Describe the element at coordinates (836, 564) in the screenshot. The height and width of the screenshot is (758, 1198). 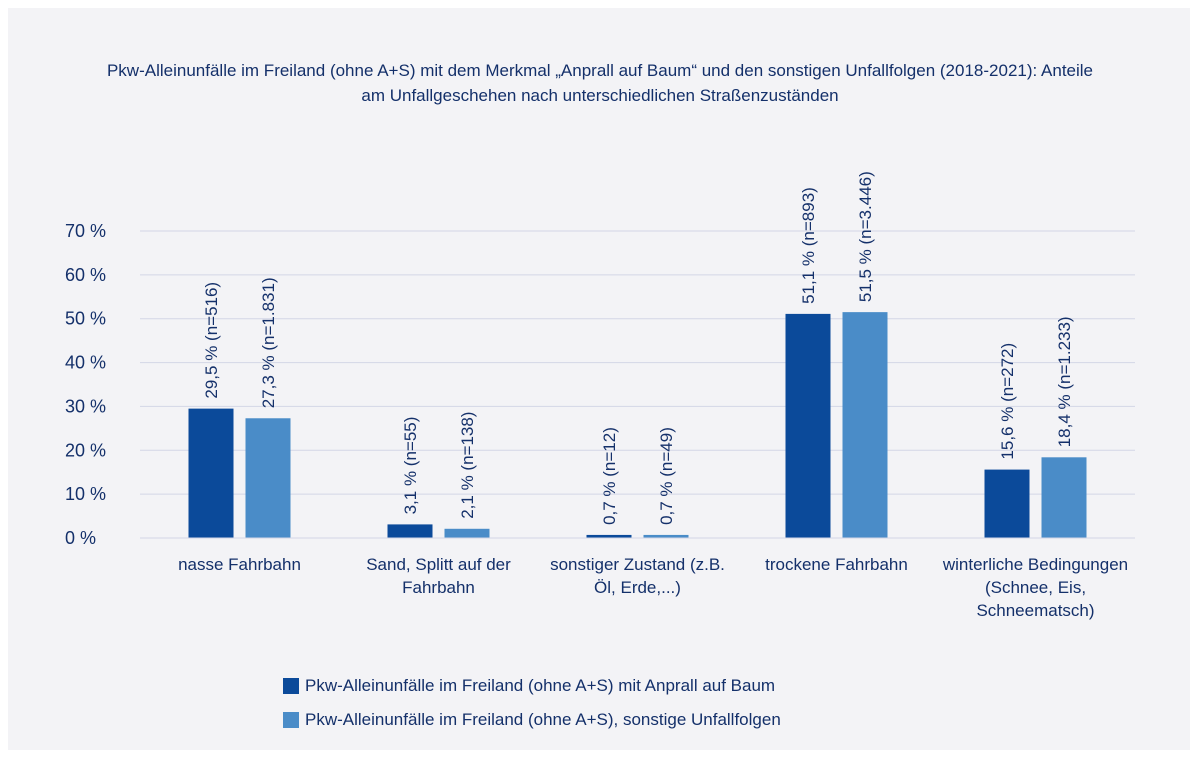
I see `x-tick-label: trockene Fahrbahn` at that location.